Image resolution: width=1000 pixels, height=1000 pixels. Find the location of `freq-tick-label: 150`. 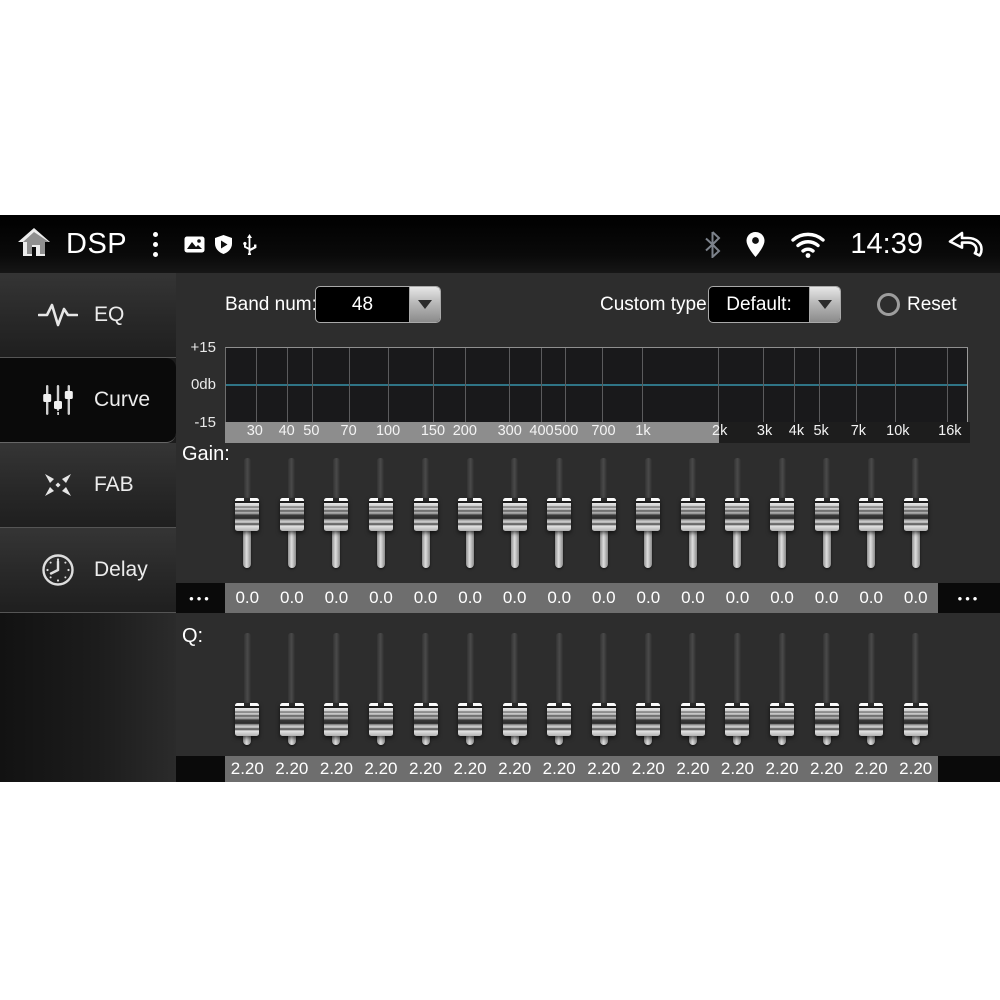

freq-tick-label: 150 is located at coordinates (433, 431).